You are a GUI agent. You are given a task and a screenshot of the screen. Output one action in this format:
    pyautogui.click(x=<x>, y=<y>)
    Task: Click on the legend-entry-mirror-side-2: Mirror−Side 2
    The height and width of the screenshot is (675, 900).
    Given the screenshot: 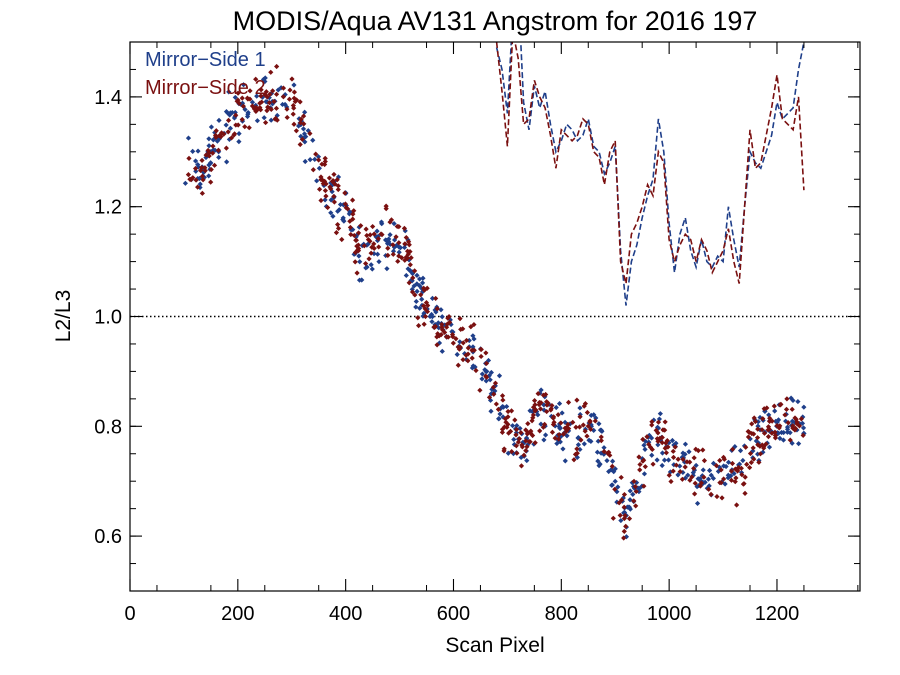 What is the action you would take?
    pyautogui.click(x=205, y=88)
    